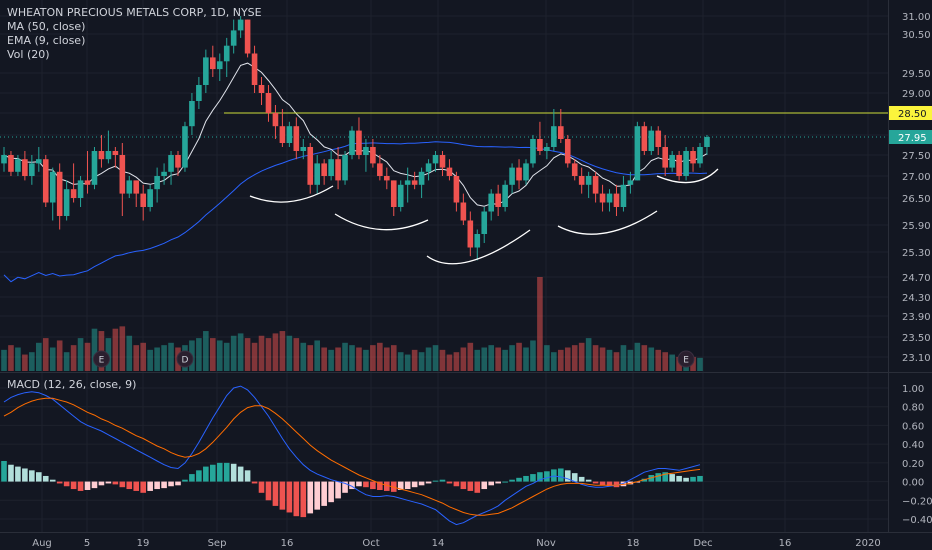  What do you see at coordinates (370, 543) in the screenshot?
I see `time-tick-label: Oct` at bounding box center [370, 543].